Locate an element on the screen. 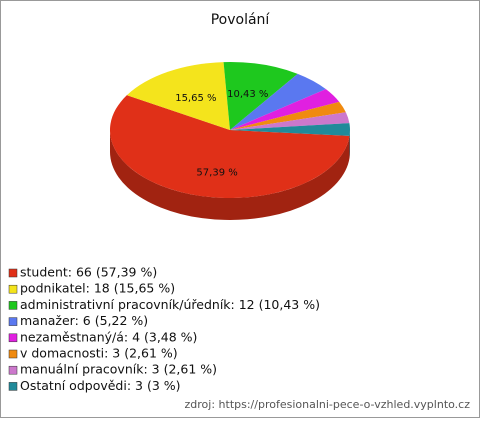 Image resolution: width=480 pixels, height=422 pixels. legend-label: manažer: 6 (5,22 %) is located at coordinates (84, 320).